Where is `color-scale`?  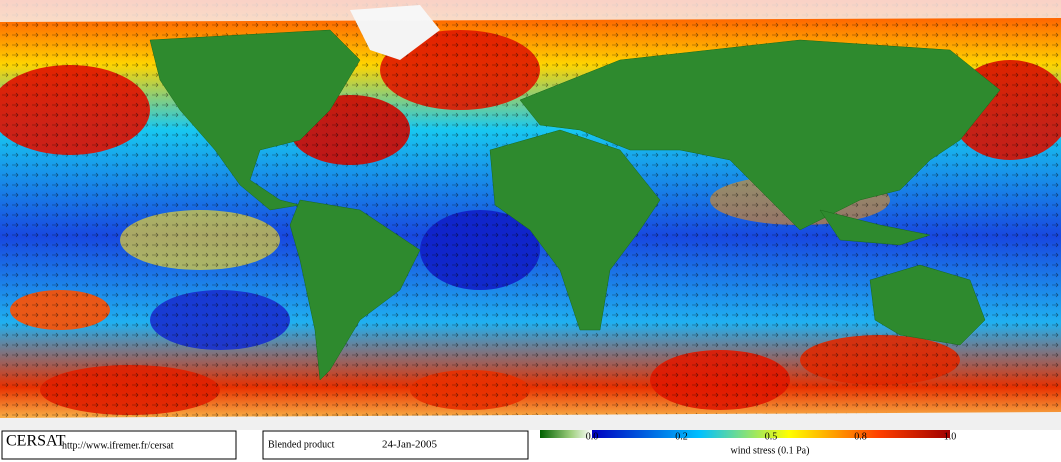
color-scale is located at coordinates (771, 434).